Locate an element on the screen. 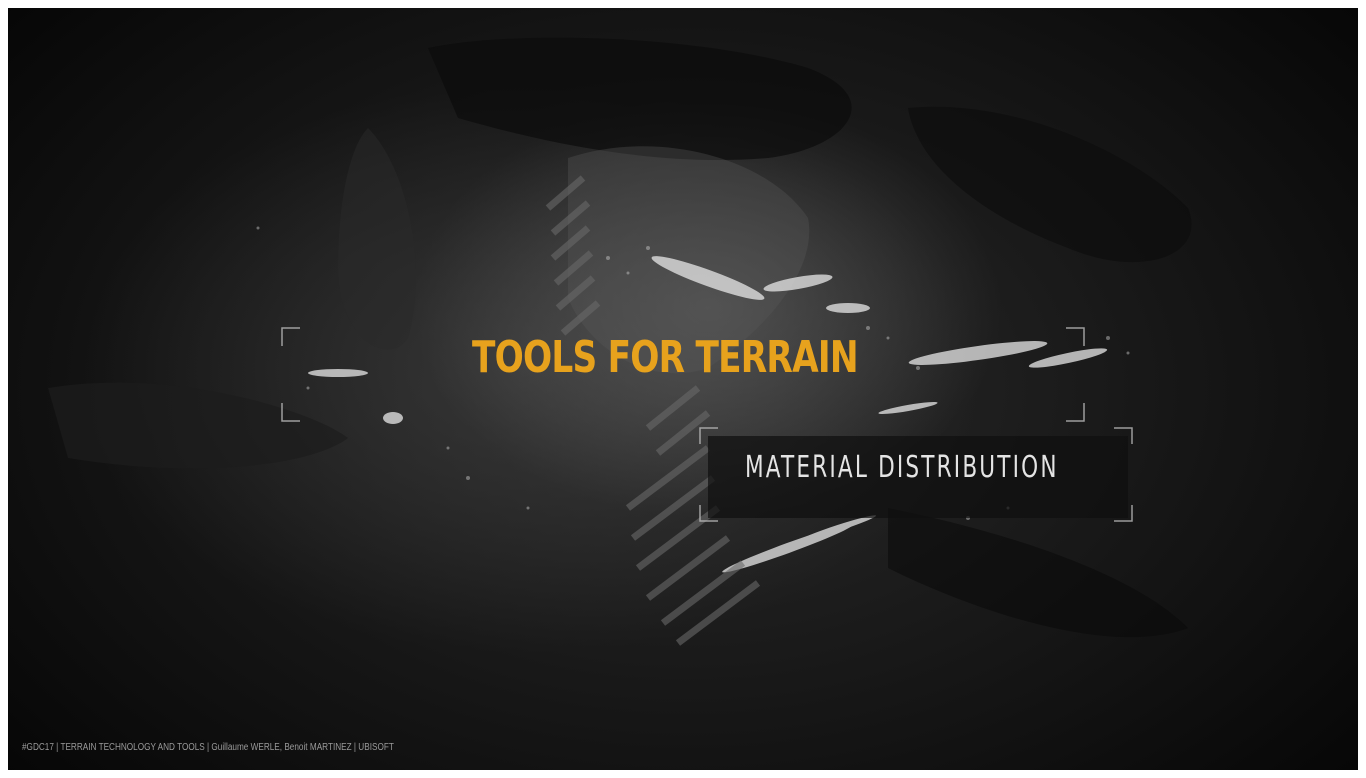  slide-subtitle: MATERIAL DISTRIBUTION is located at coordinates (902, 467).